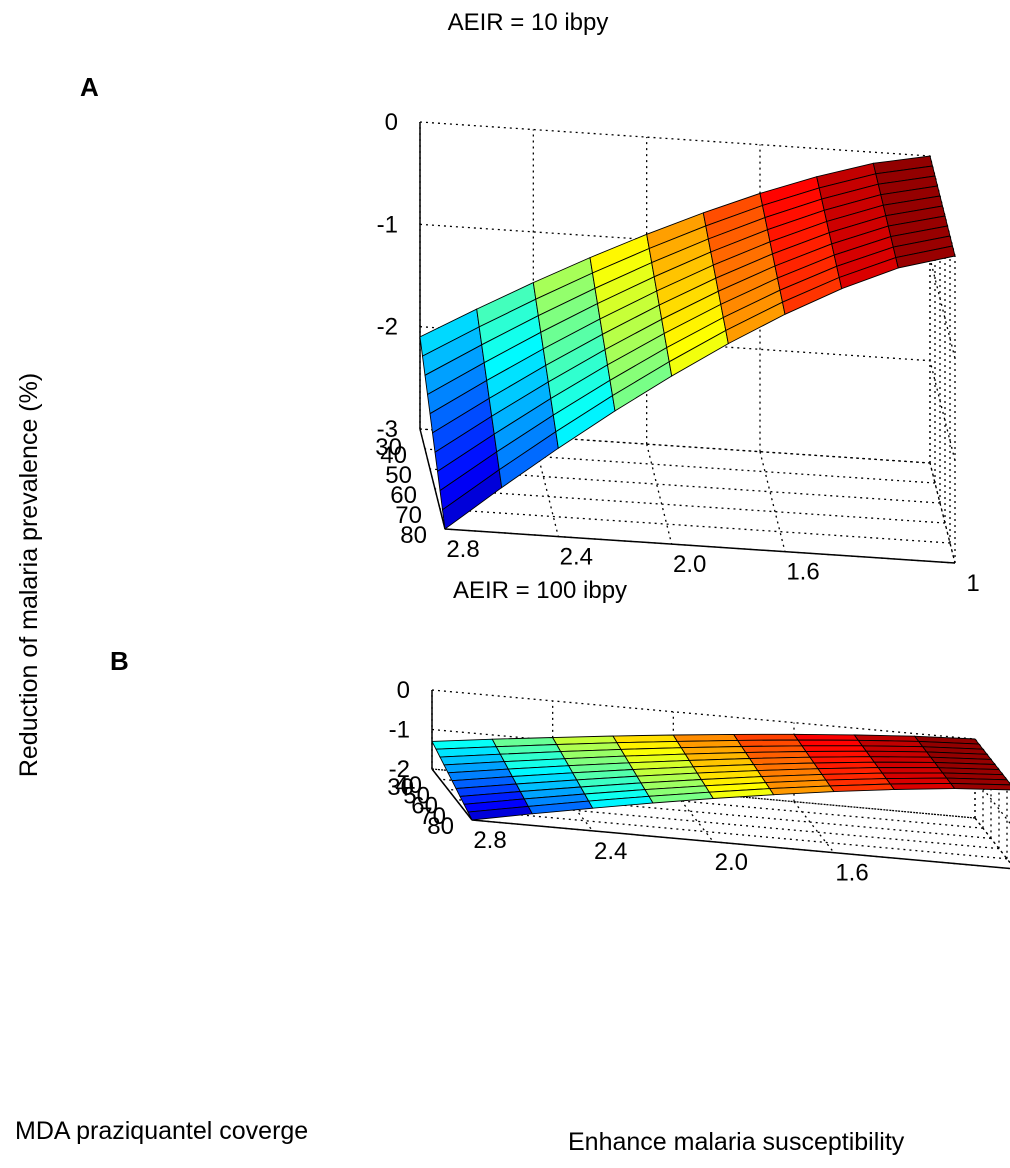  I want to click on chart-title-a: AEIR = 10 ibpy, so click(528, 22).